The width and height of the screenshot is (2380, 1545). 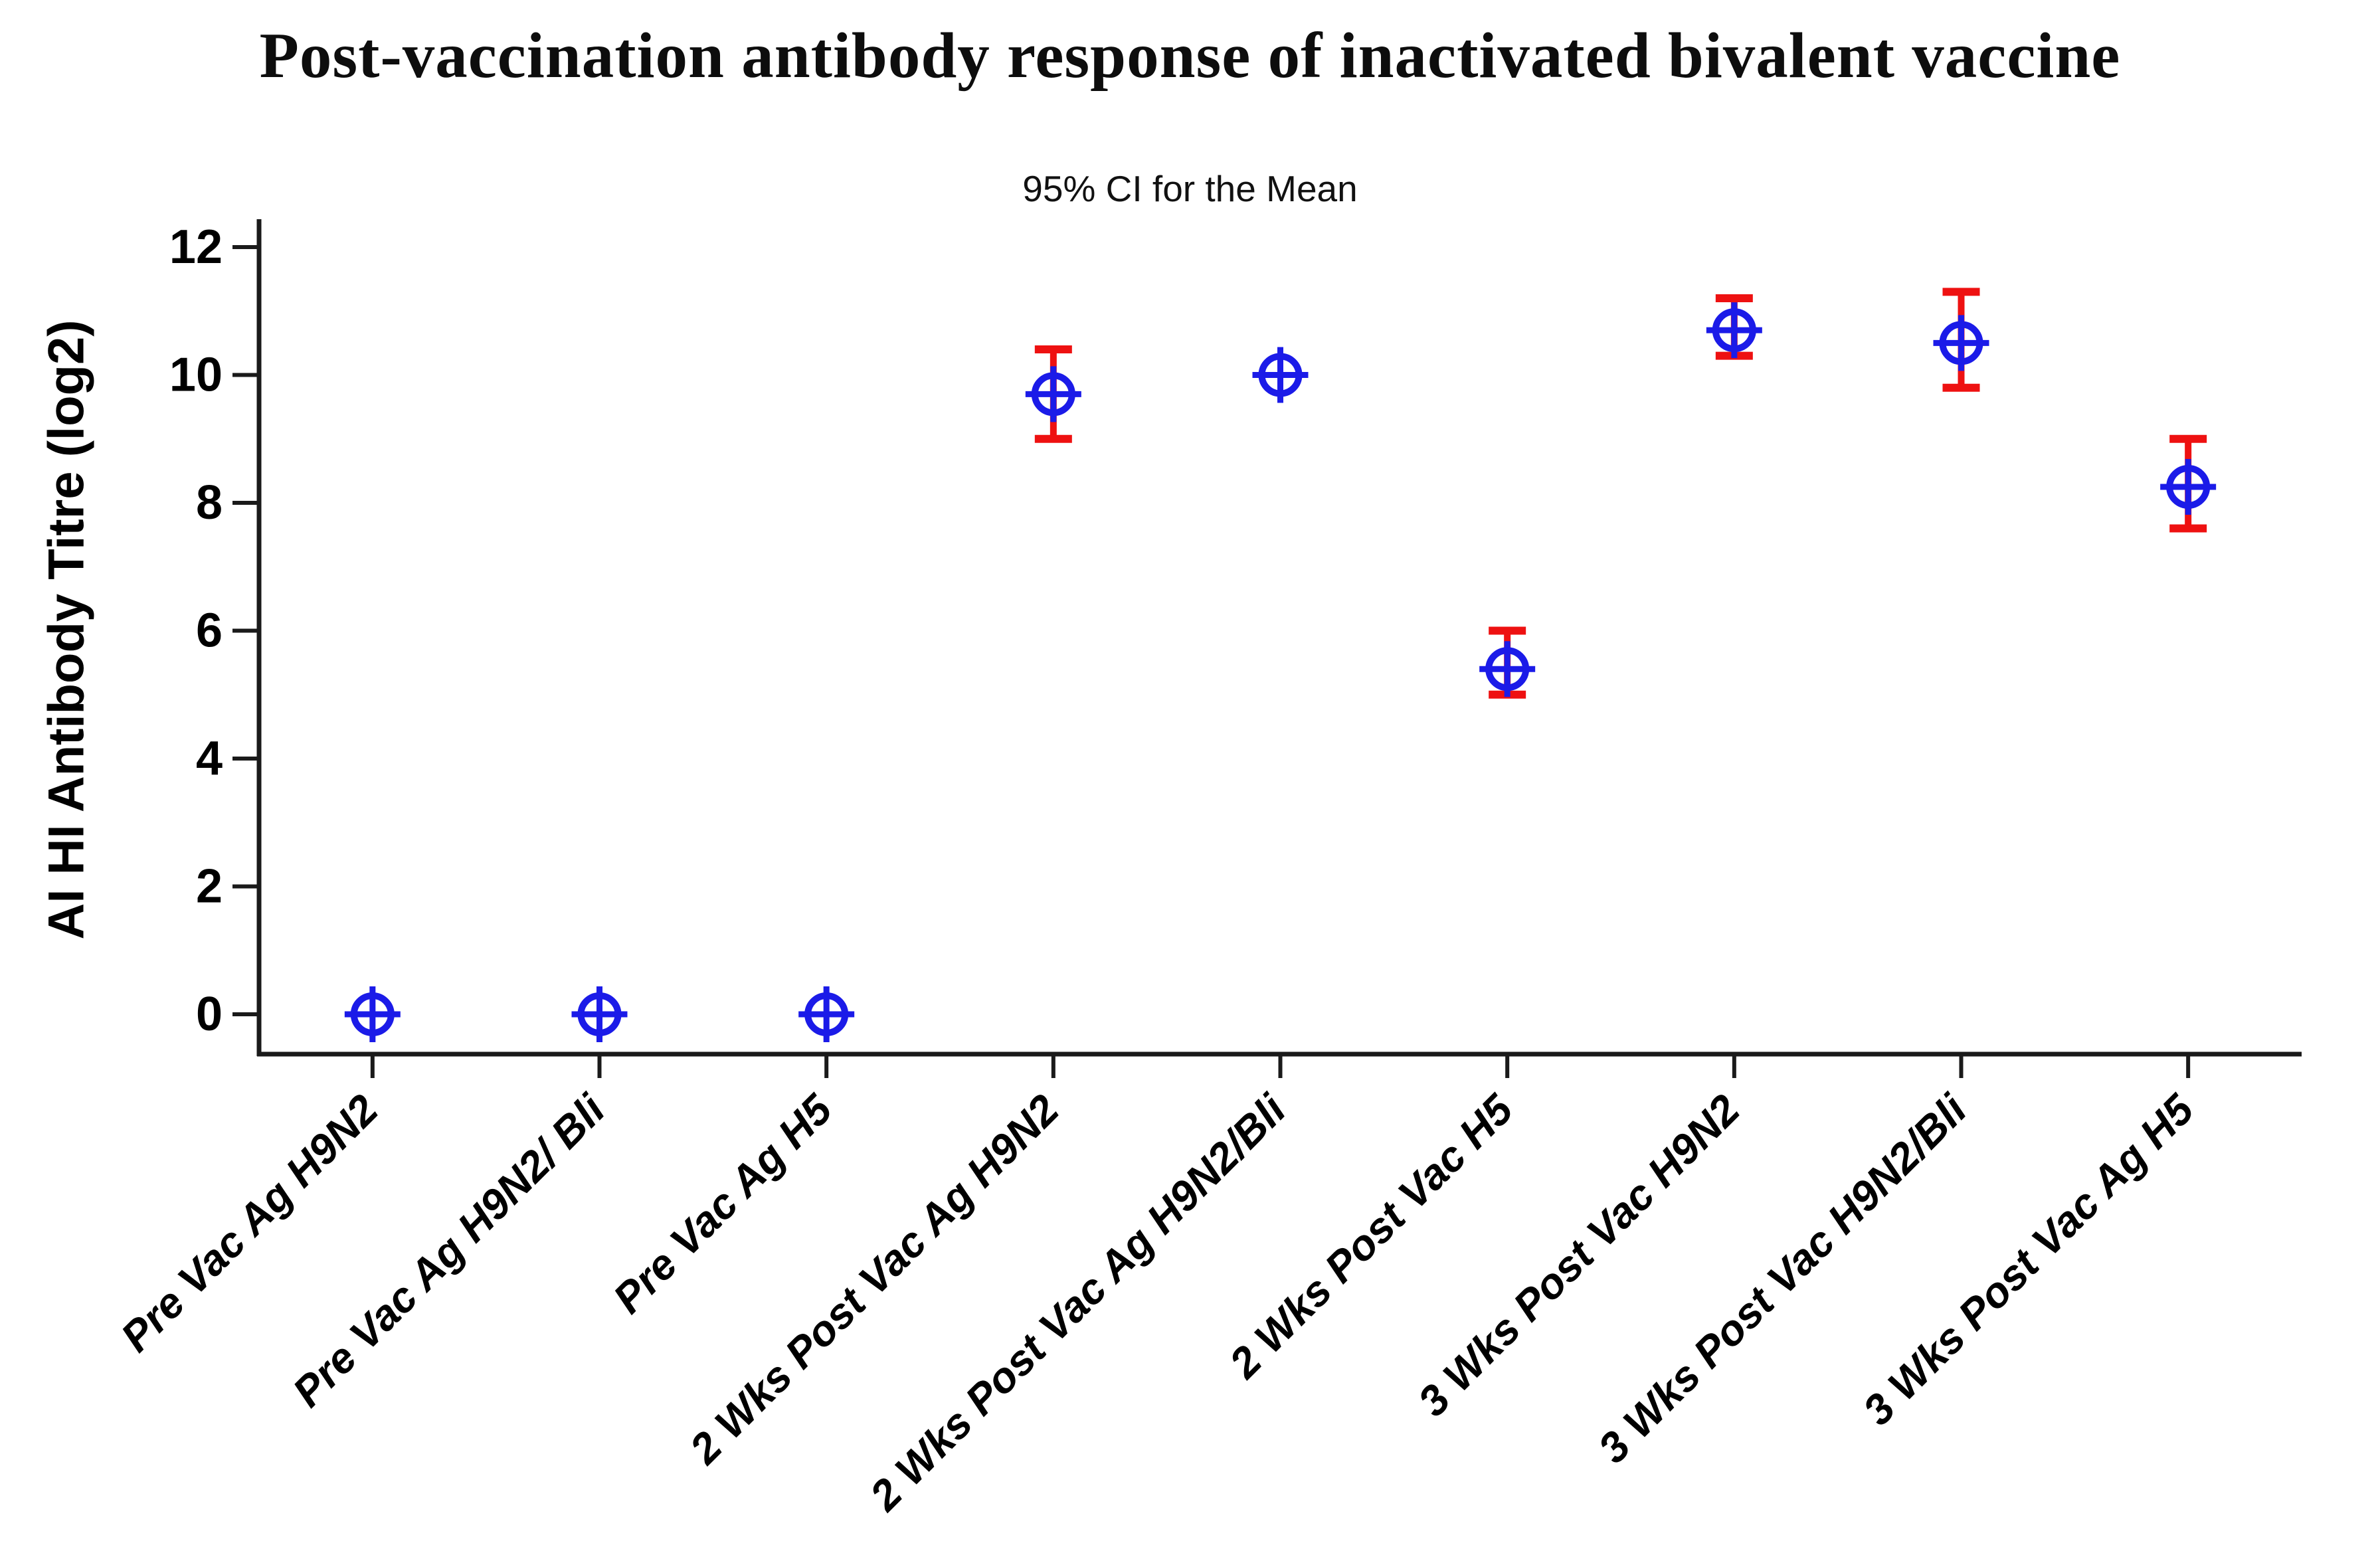 I want to click on x-tick-label: 2 Wks Post Vac Ag H9N2/Bli, so click(x=1077, y=1303).